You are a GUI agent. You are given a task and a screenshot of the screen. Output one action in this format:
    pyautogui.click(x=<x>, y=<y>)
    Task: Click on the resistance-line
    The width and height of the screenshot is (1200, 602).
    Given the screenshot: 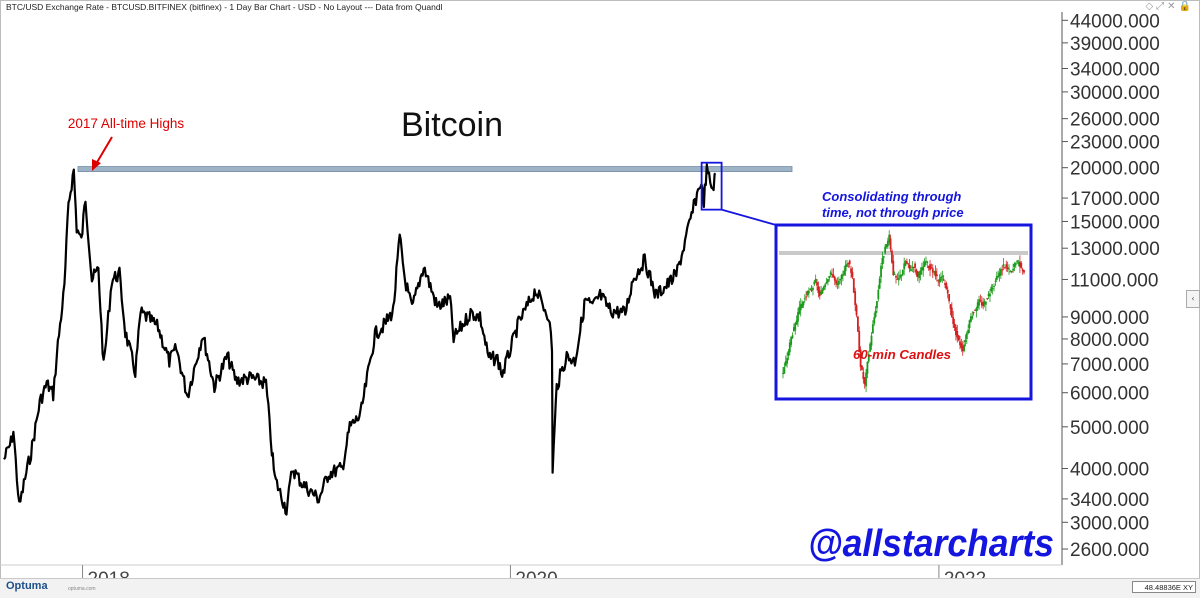 What is the action you would take?
    pyautogui.click(x=435, y=169)
    